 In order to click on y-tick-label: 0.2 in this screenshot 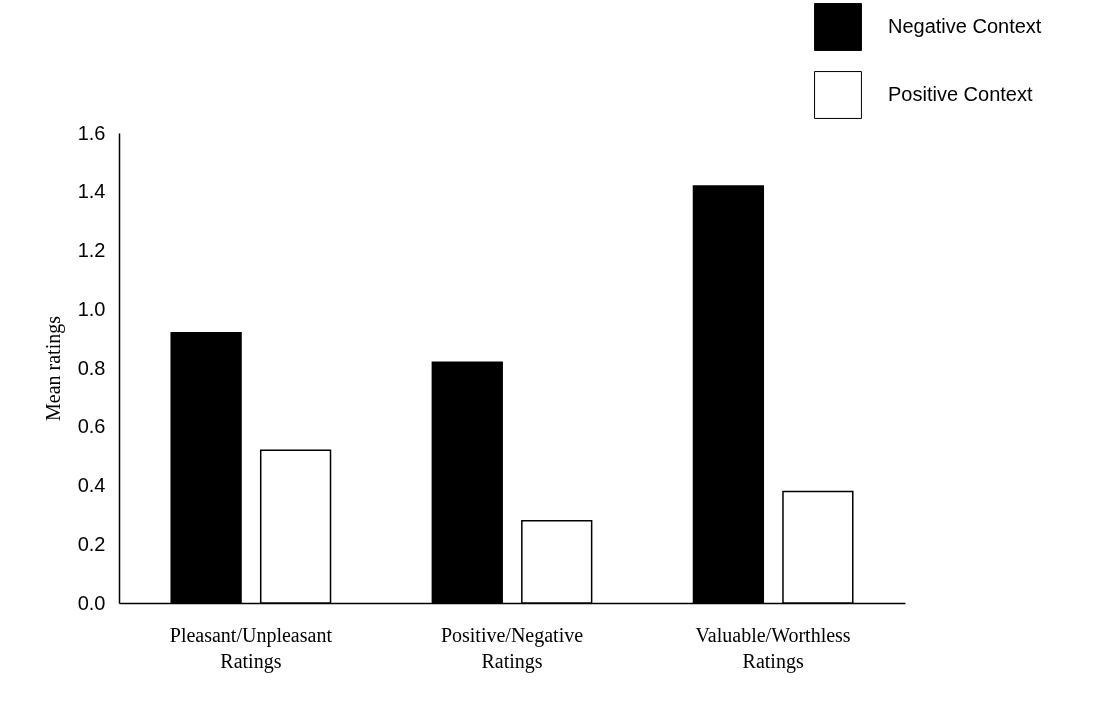, I will do `click(91, 543)`.